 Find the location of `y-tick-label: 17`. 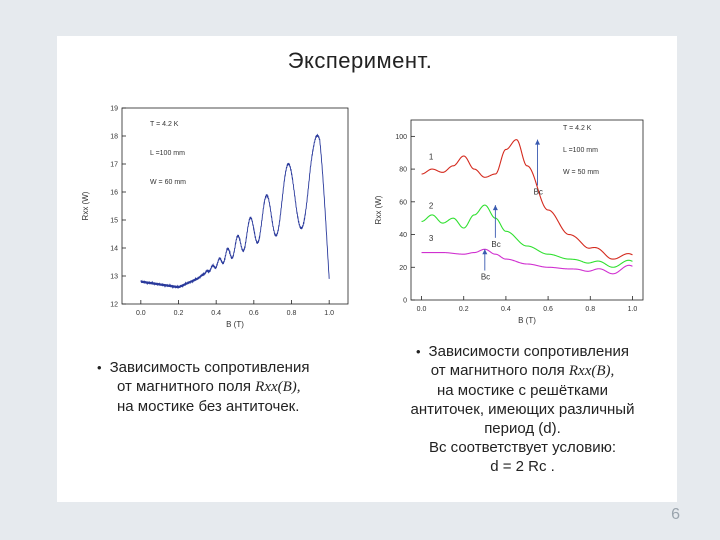

y-tick-label: 17 is located at coordinates (114, 165).